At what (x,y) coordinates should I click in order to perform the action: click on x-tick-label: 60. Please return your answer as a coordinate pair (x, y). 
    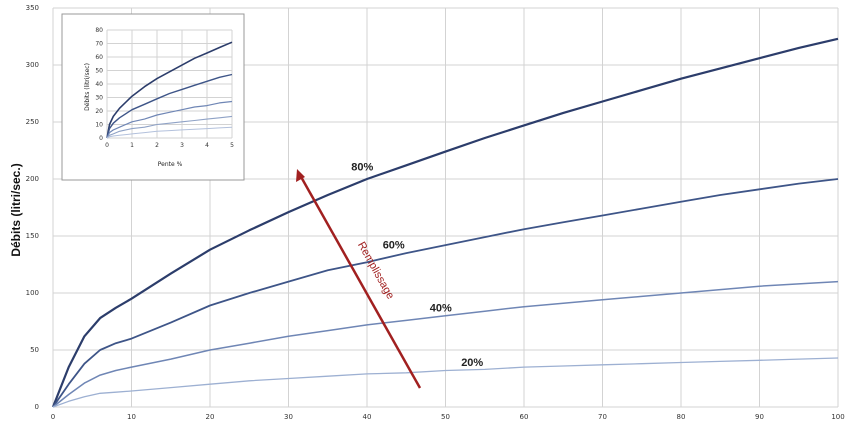
    Looking at the image, I should click on (524, 417).